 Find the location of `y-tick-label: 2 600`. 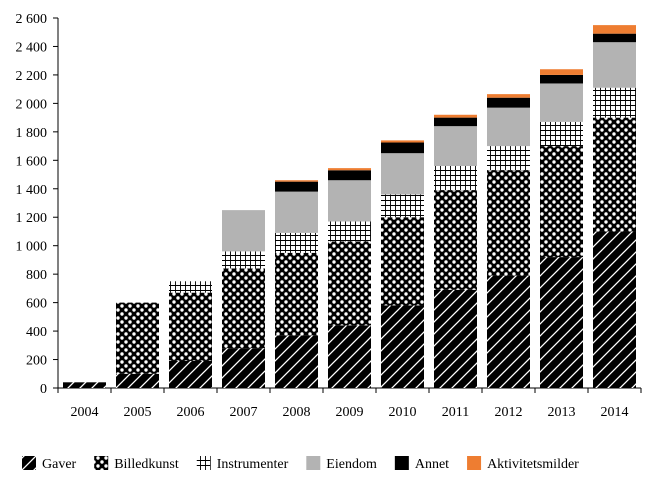

y-tick-label: 2 600 is located at coordinates (32, 19).